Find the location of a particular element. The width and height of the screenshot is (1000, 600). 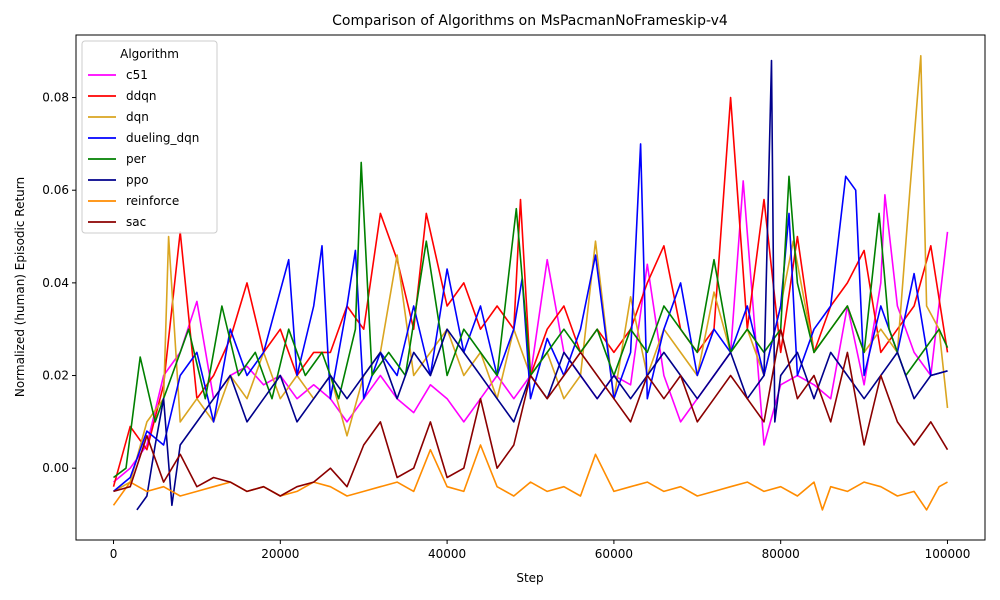

legend-label-reinforce: reinforce is located at coordinates (152, 201).